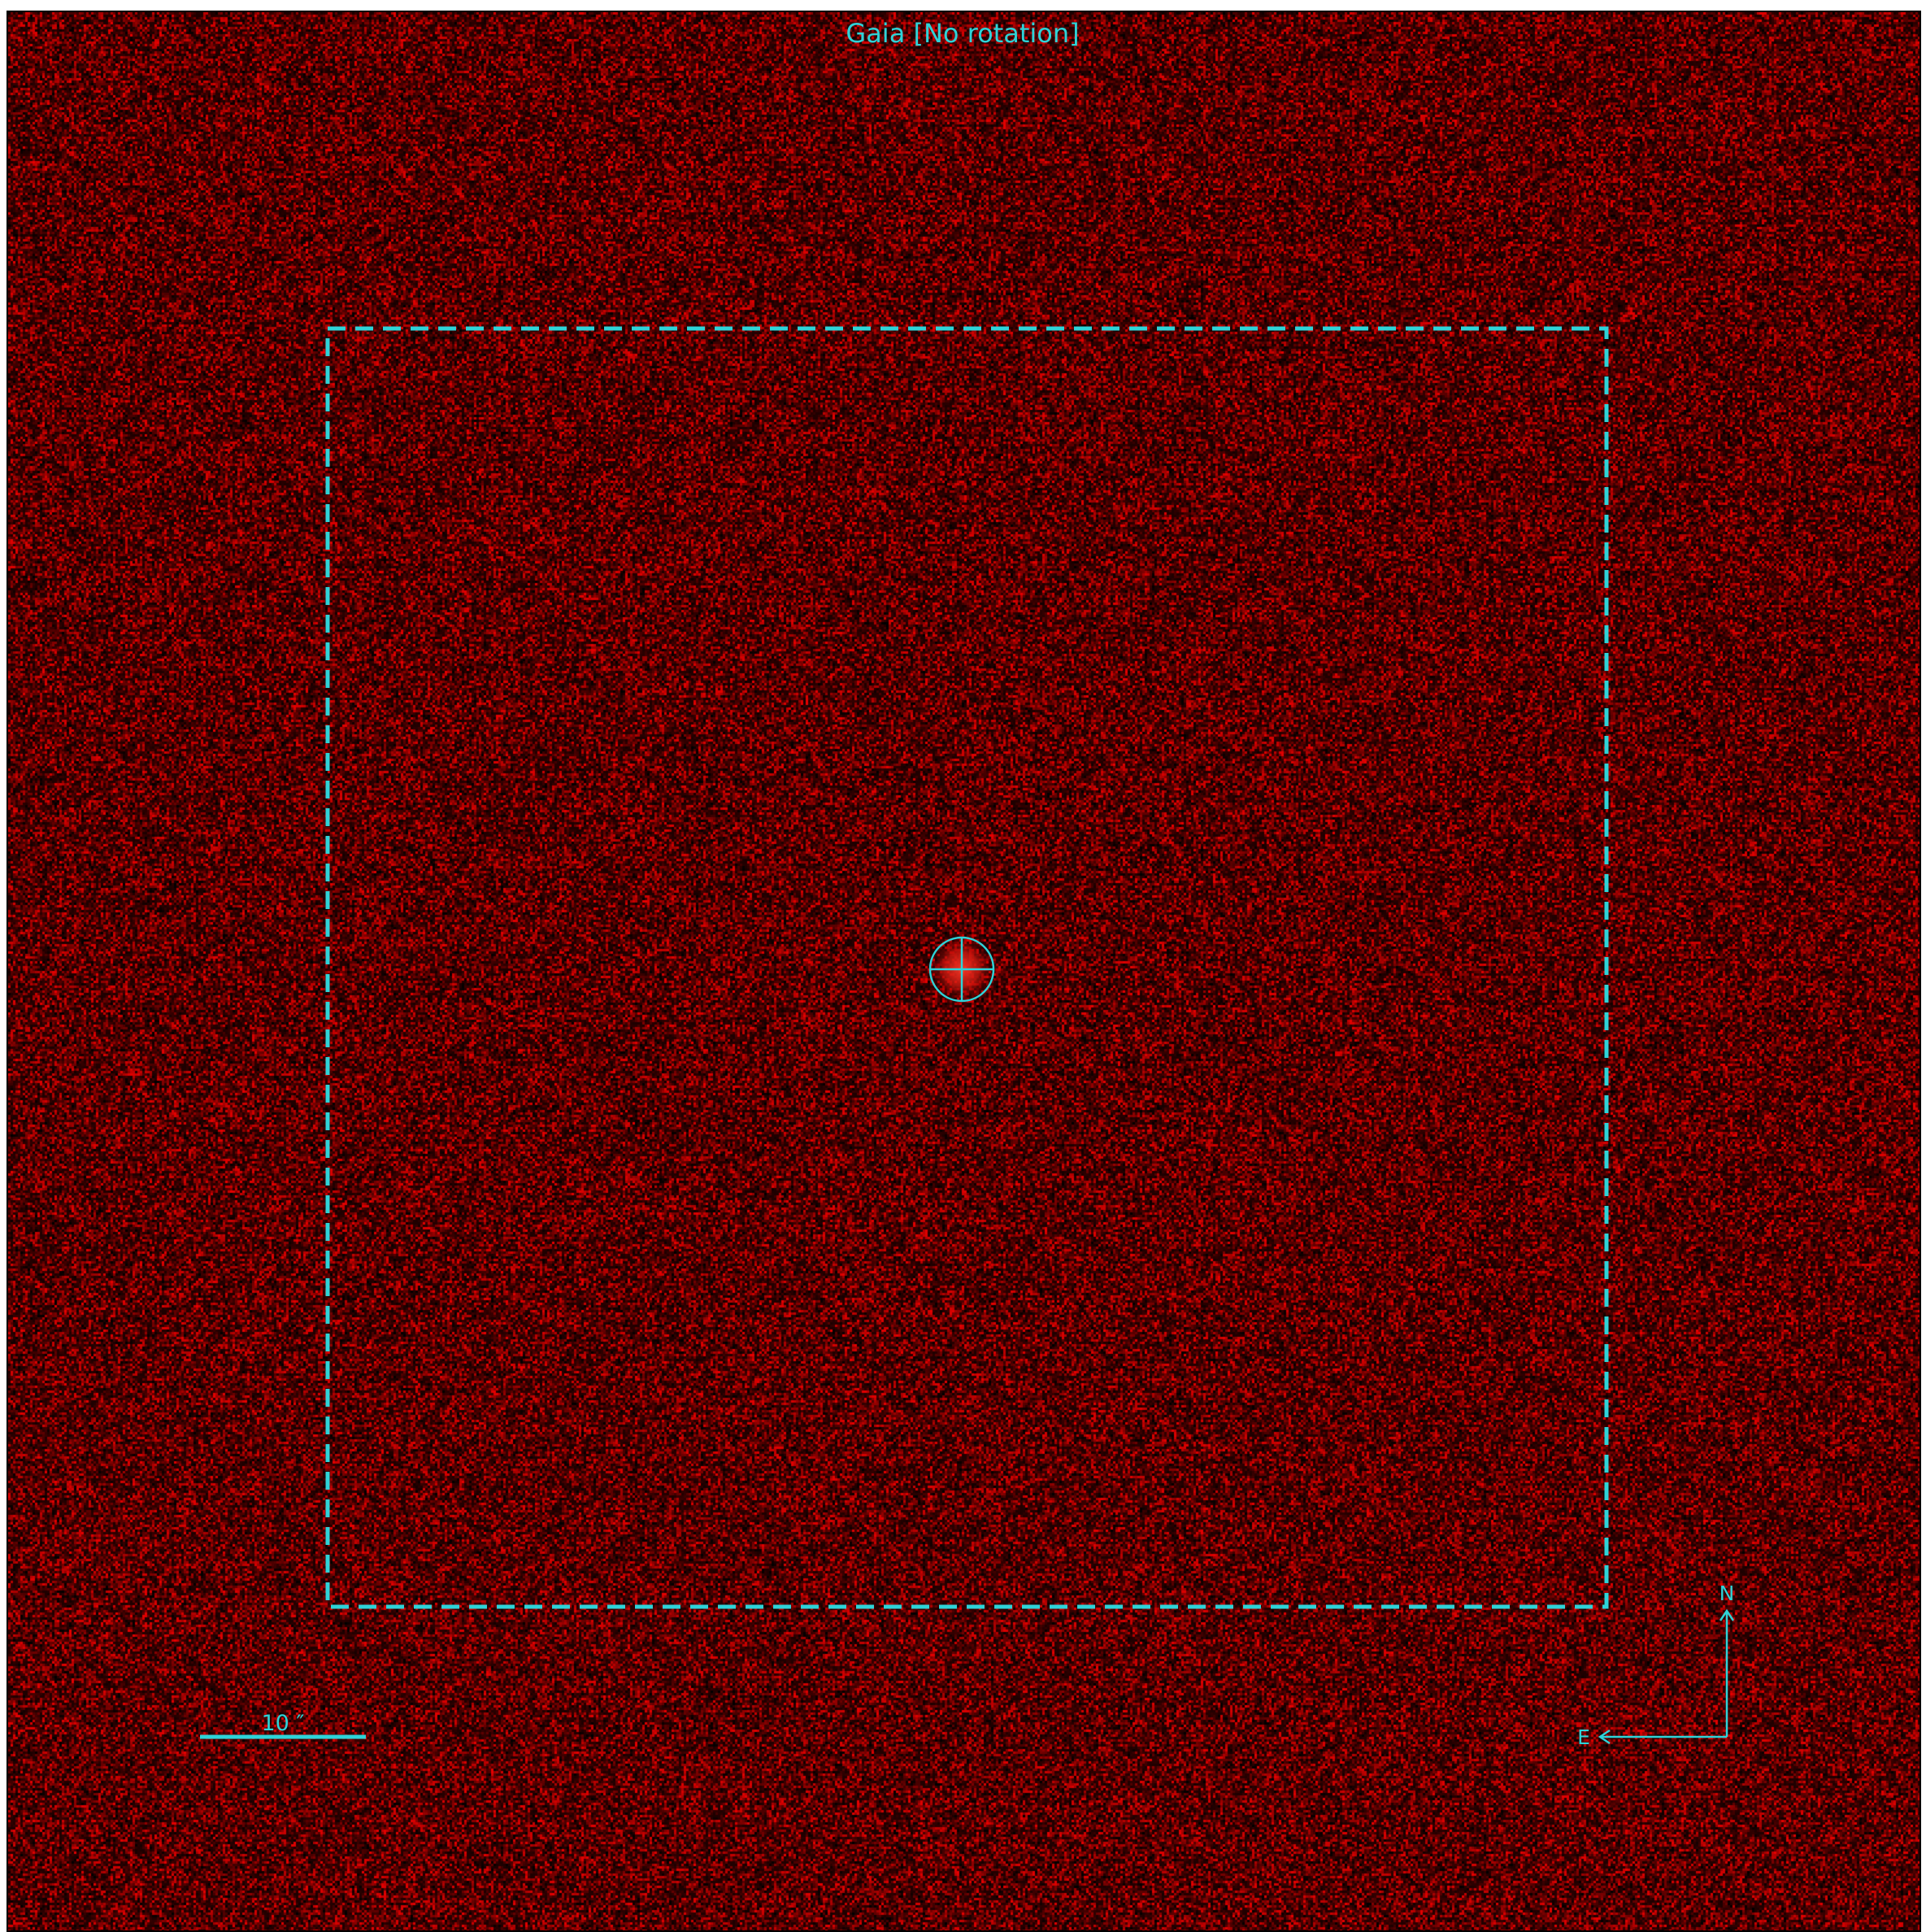 Image resolution: width=1926 pixels, height=1932 pixels. I want to click on crosshair-circle-icon, so click(961, 969).